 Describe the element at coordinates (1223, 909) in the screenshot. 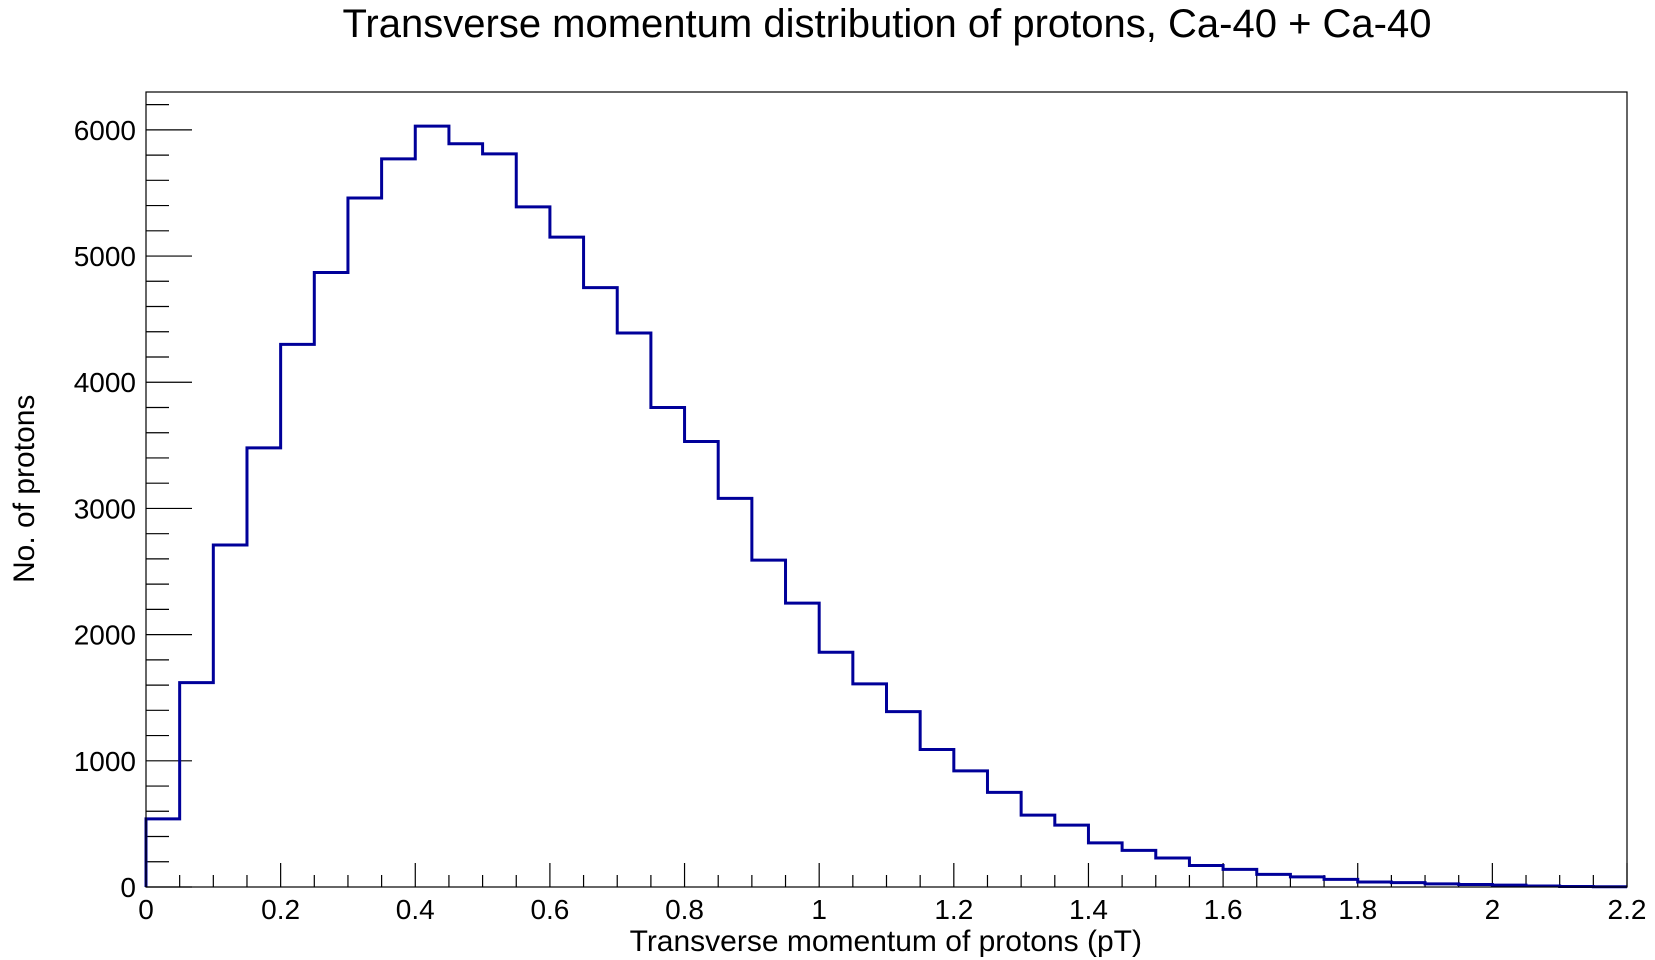

I see `x-tick-label: 1.6` at that location.